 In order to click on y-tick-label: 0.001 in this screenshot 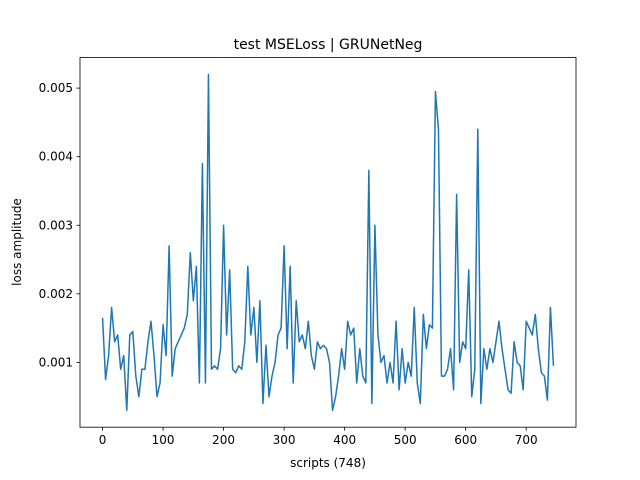, I will do `click(56, 362)`.